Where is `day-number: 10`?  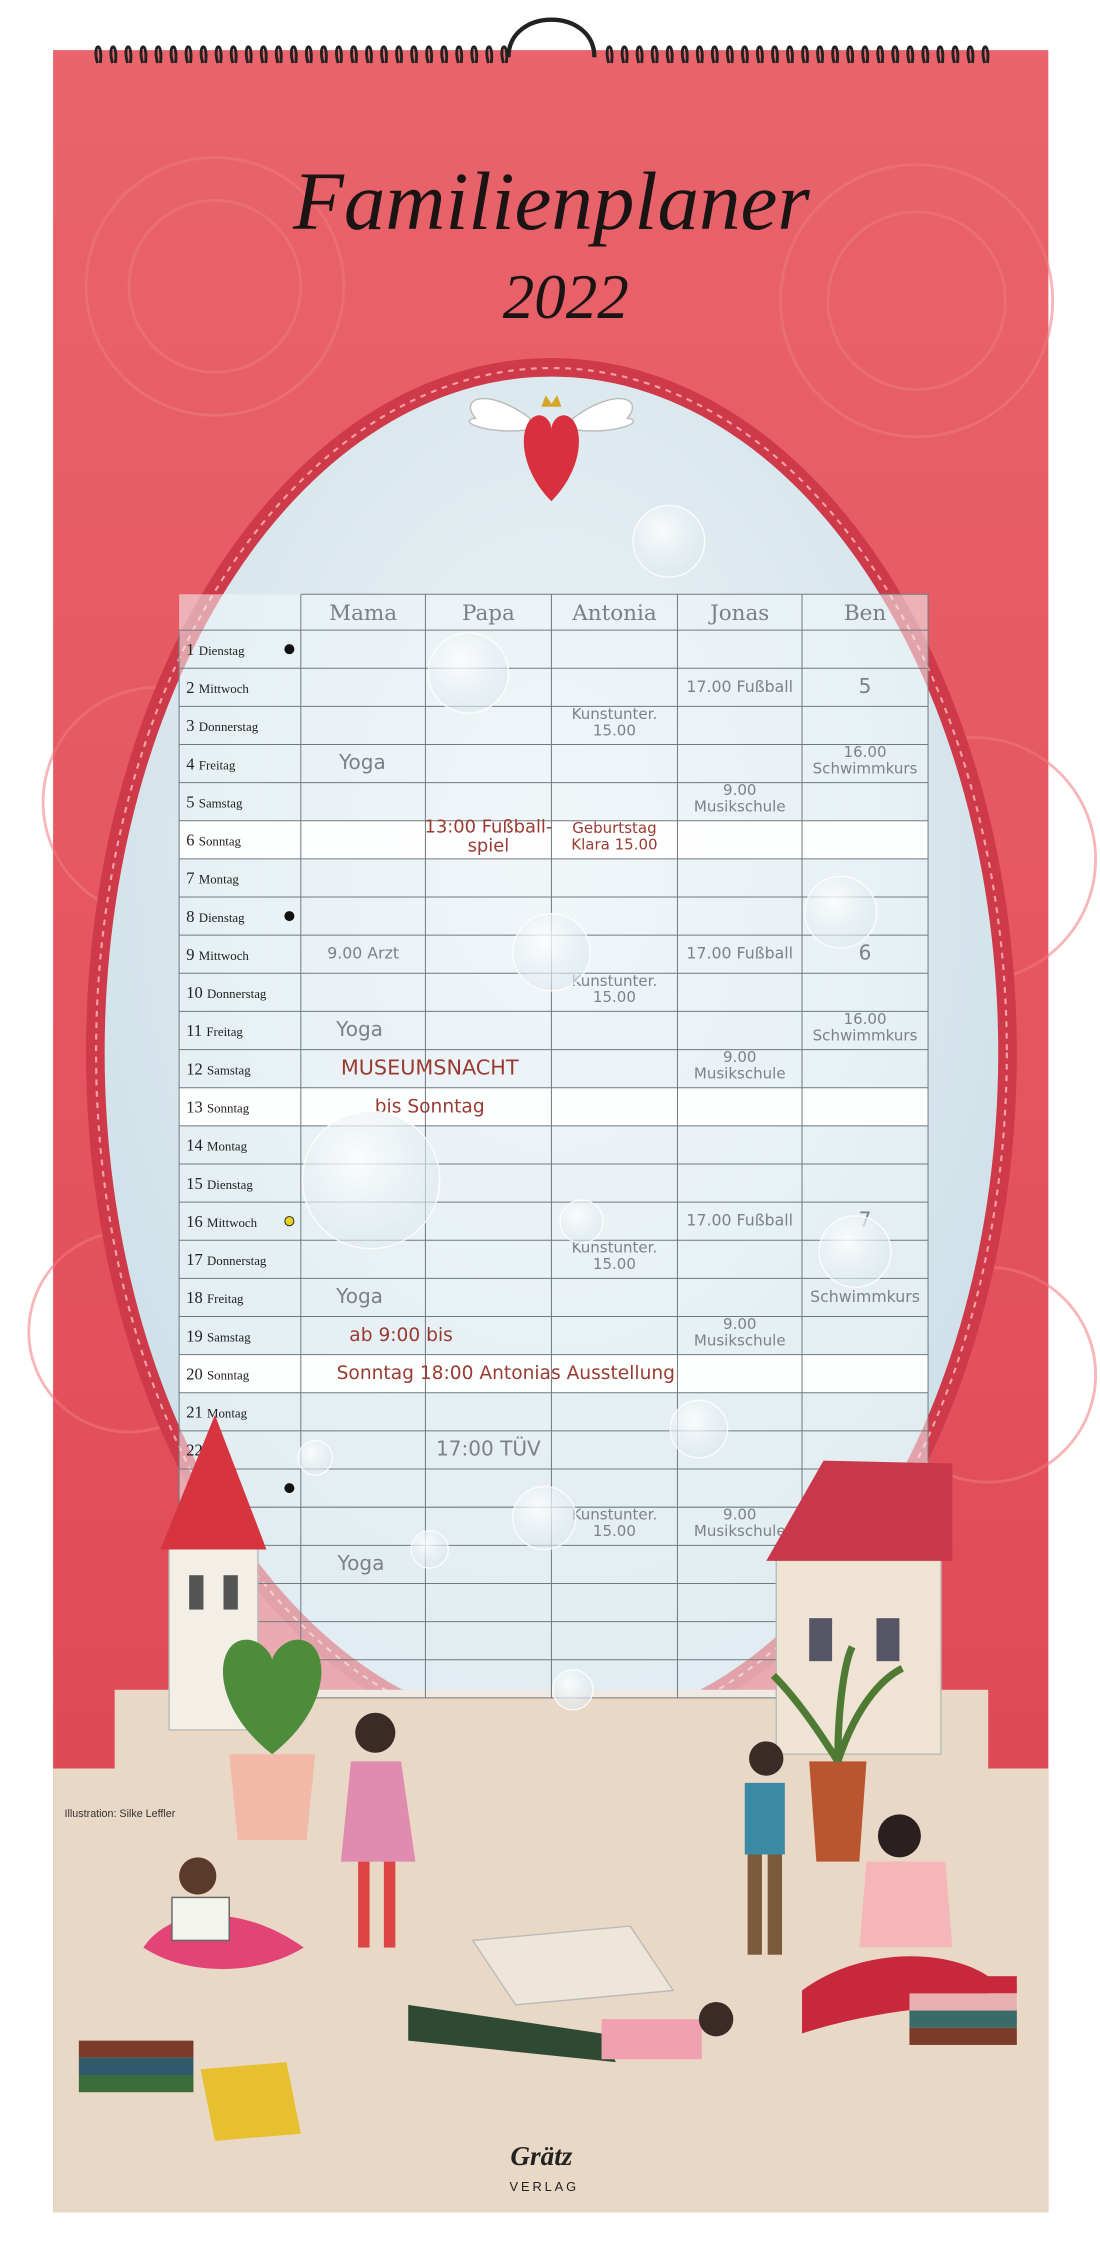
day-number: 10 is located at coordinates (194, 992).